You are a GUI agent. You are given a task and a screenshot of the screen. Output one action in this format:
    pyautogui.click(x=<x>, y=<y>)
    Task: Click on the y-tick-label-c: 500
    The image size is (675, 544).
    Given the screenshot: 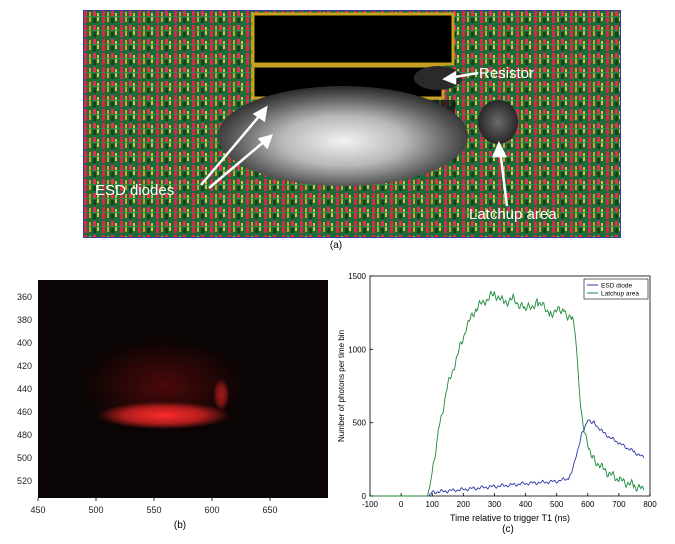 What is the action you would take?
    pyautogui.click(x=360, y=423)
    